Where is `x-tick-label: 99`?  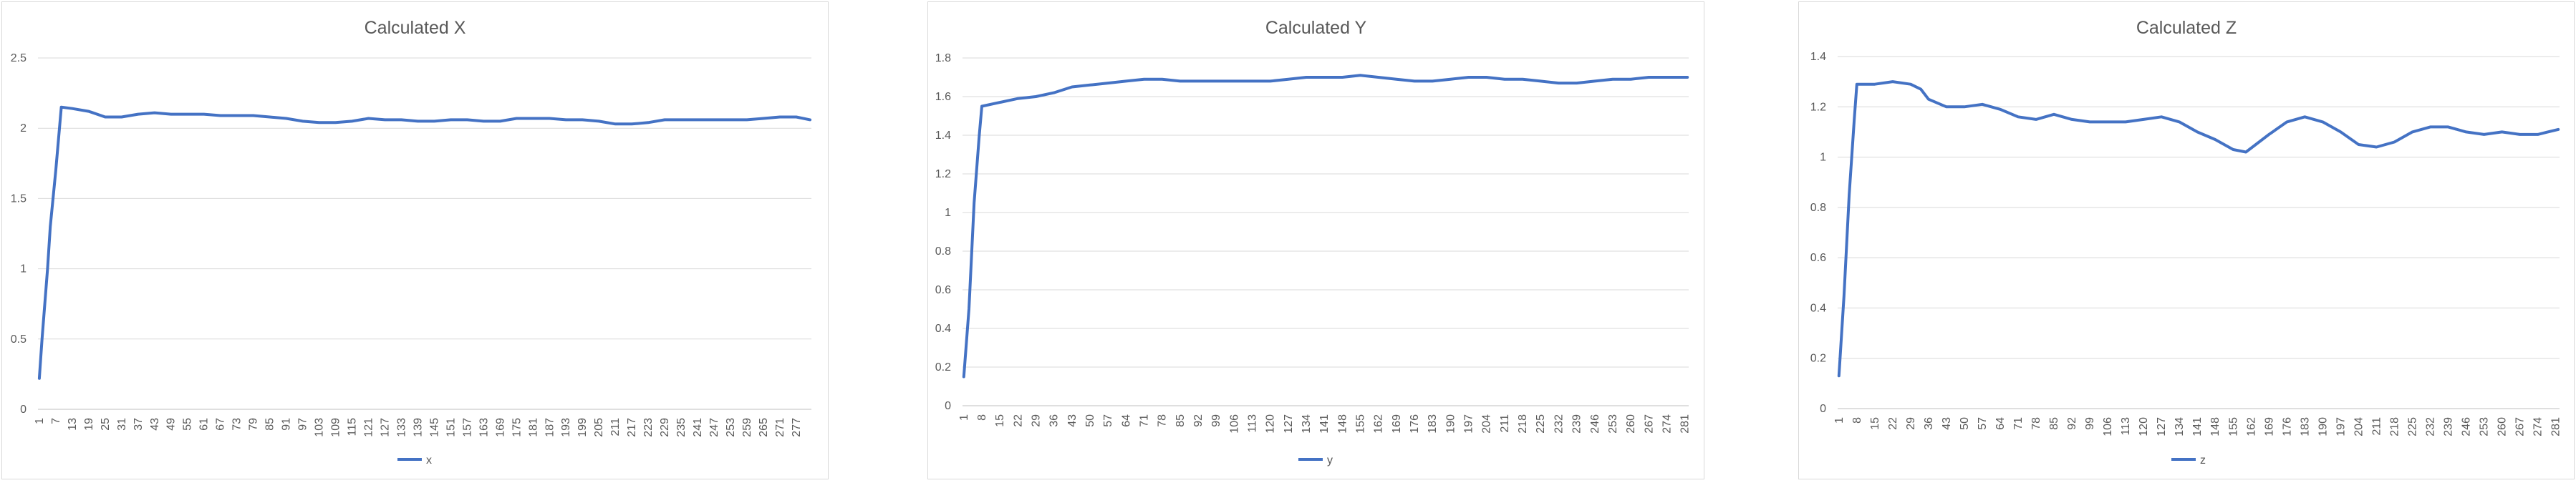
x-tick-label: 99 is located at coordinates (1216, 420).